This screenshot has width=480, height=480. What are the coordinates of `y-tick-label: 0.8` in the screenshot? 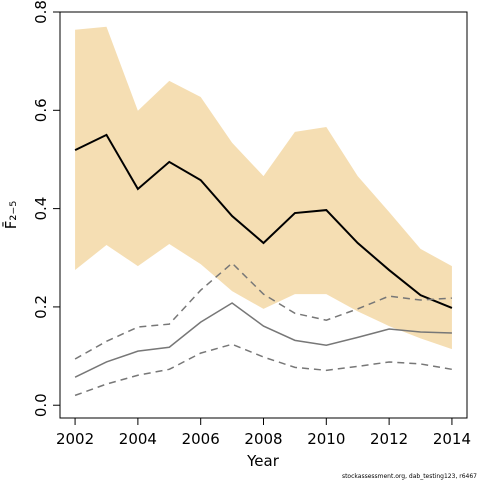 It's located at (41, 12).